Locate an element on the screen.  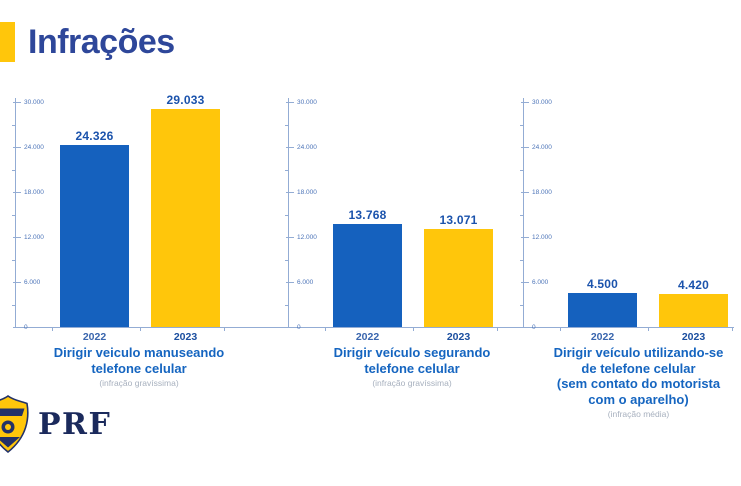
bar-value-label: 29.033 is located at coordinates (185, 100).